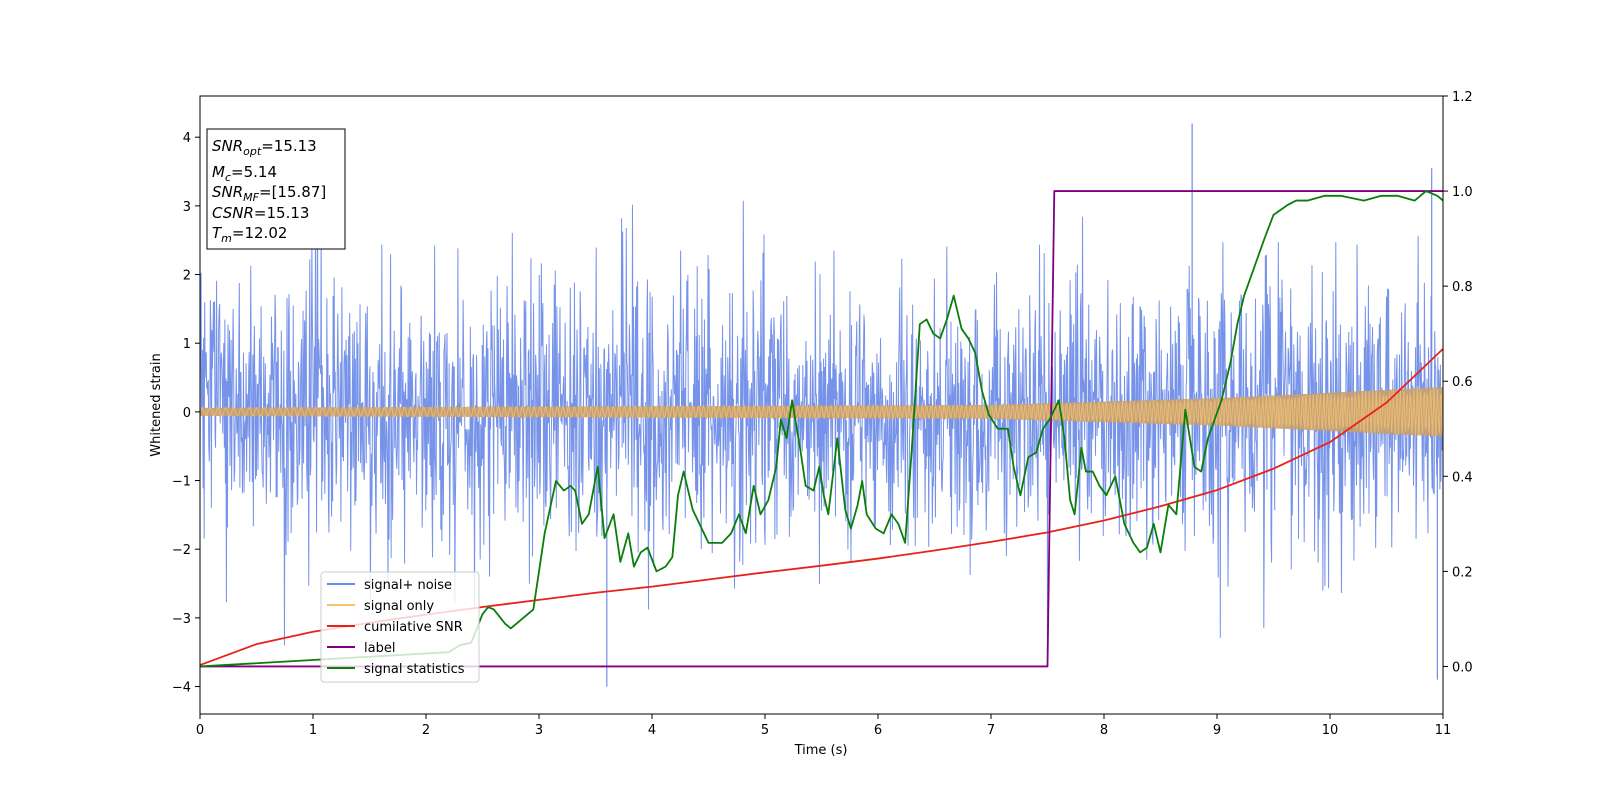 The width and height of the screenshot is (1600, 800). I want to click on x-tick-label-8: 8, so click(1104, 730).